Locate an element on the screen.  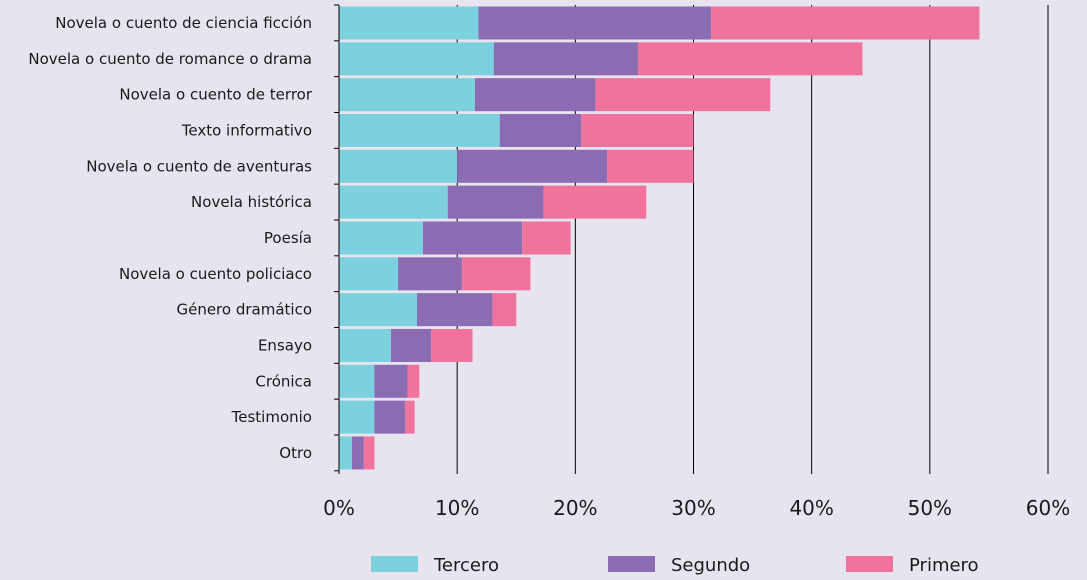
legend-label: Tercero is located at coordinates (466, 565).